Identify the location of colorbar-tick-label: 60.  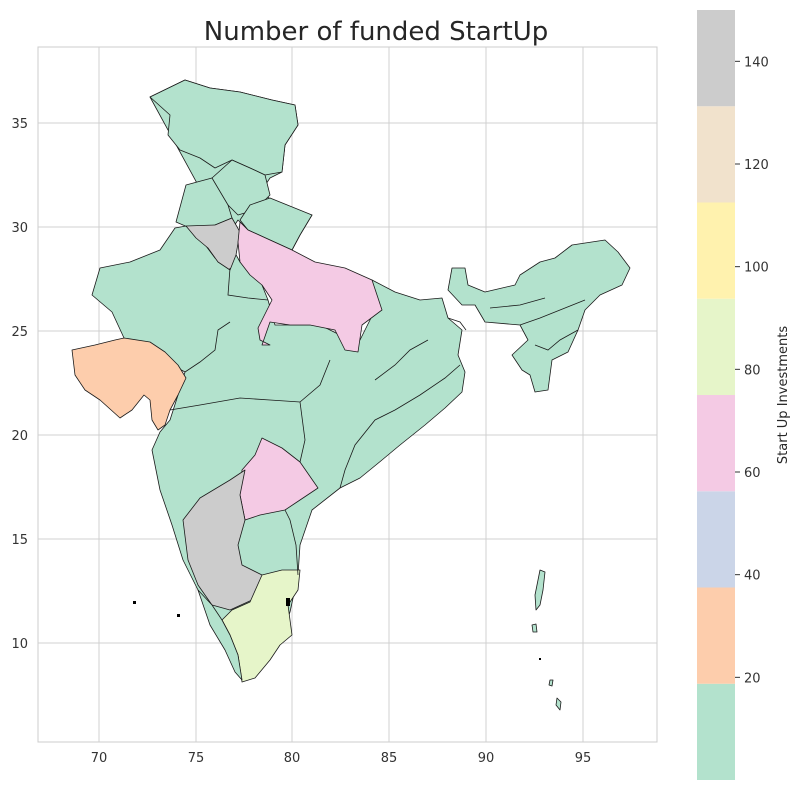
(752, 473).